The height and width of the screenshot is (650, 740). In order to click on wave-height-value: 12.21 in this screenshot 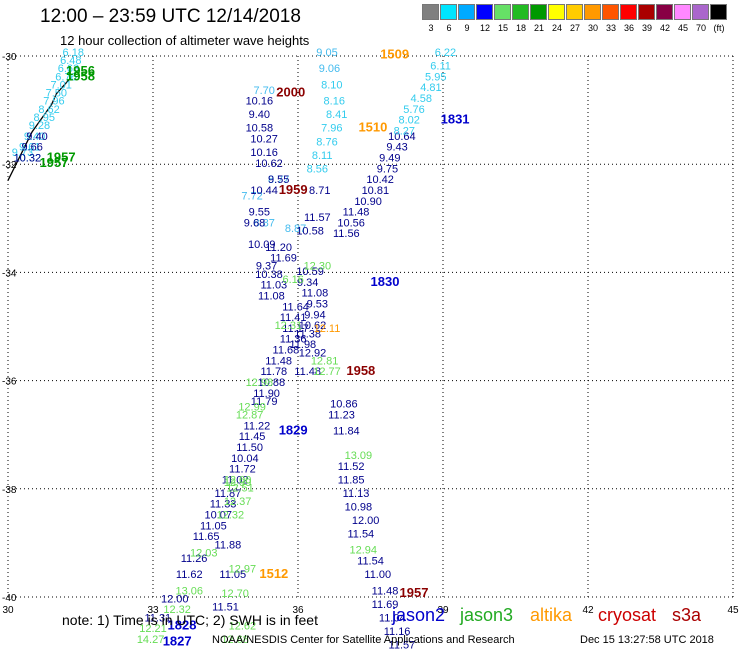, I will do `click(153, 629)`.